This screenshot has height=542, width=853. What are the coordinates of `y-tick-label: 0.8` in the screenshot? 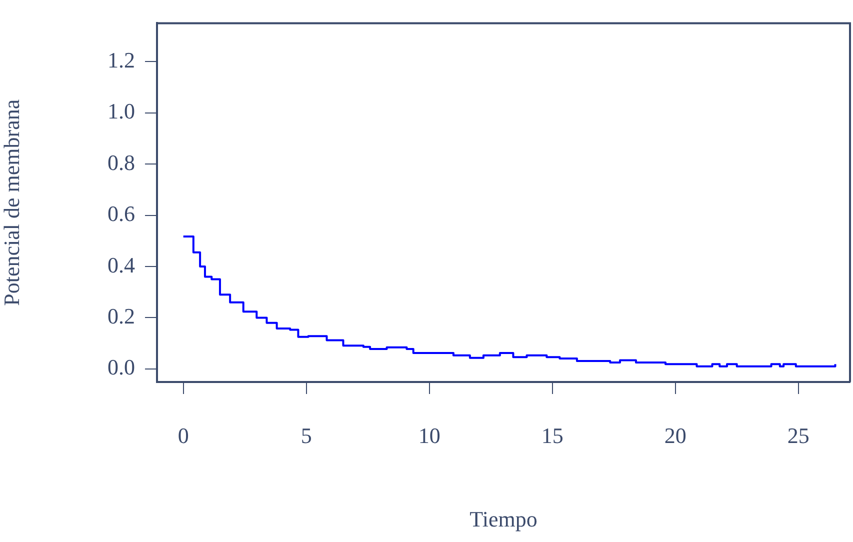 It's located at (121, 162).